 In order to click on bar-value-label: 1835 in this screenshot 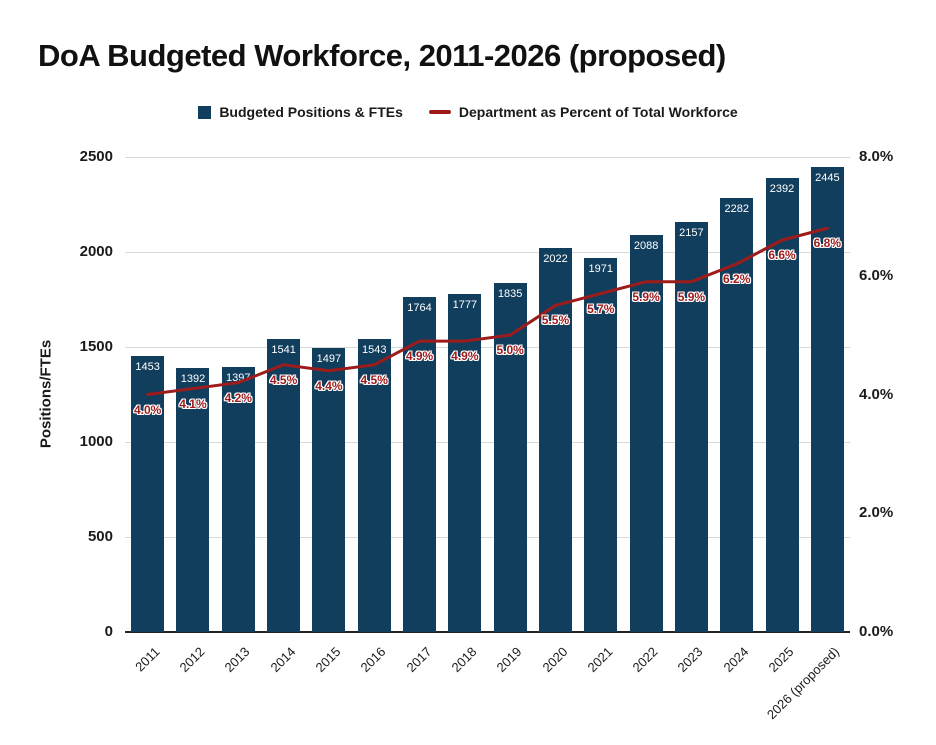, I will do `click(510, 294)`.